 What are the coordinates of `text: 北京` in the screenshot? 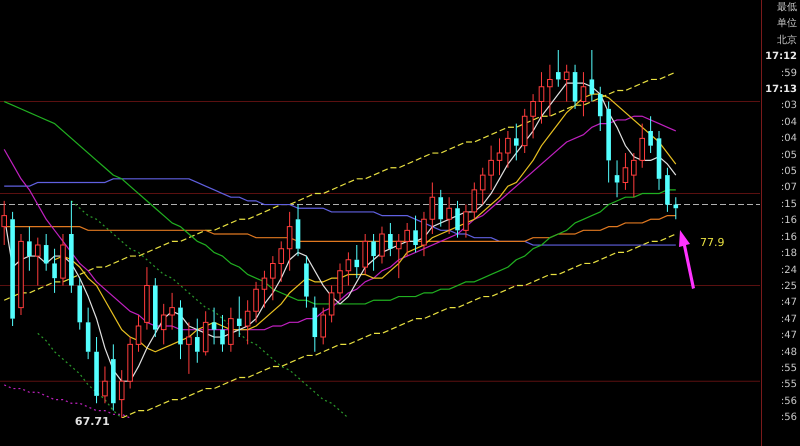 It's located at (786, 41).